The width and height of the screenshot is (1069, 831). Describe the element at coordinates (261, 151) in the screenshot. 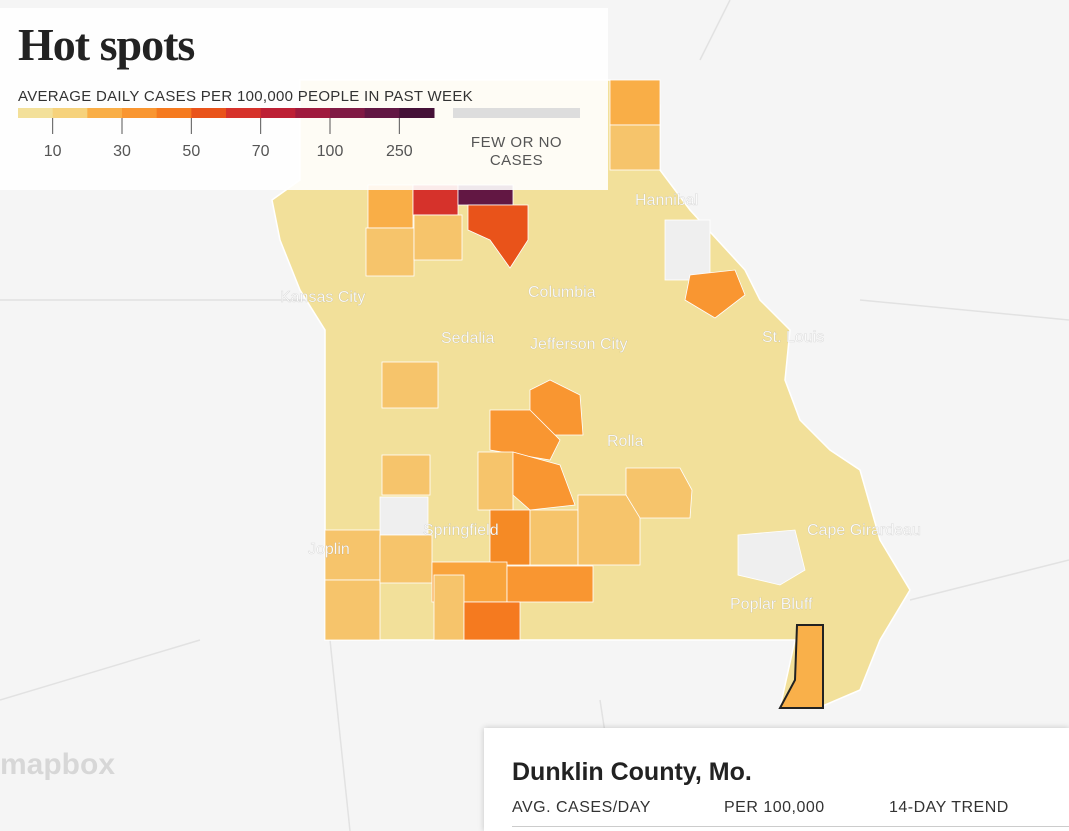

I see `legend-tick-label: 70` at that location.